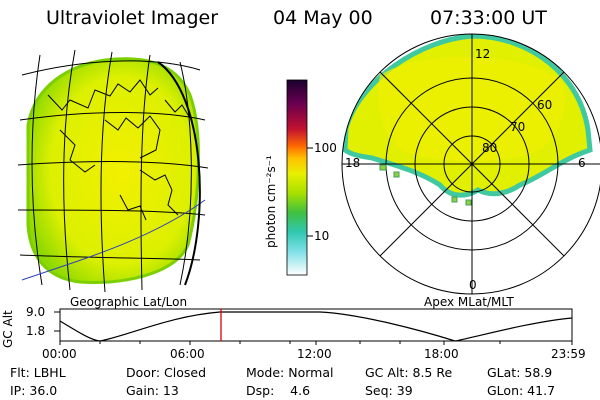  I want to click on altitude-plot, so click(313, 326).